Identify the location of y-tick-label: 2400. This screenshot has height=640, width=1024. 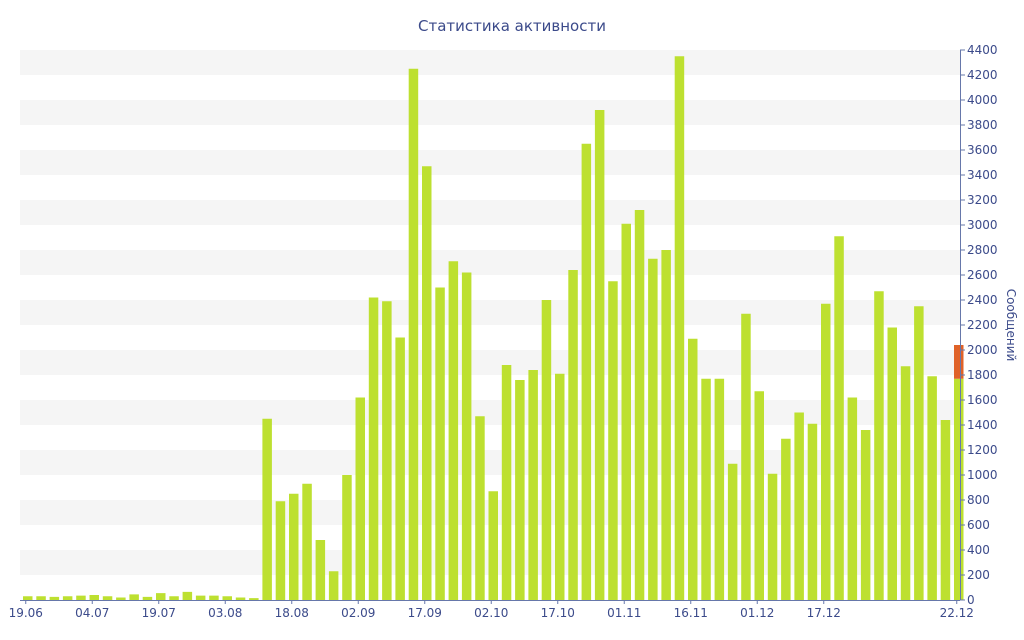
(982, 300).